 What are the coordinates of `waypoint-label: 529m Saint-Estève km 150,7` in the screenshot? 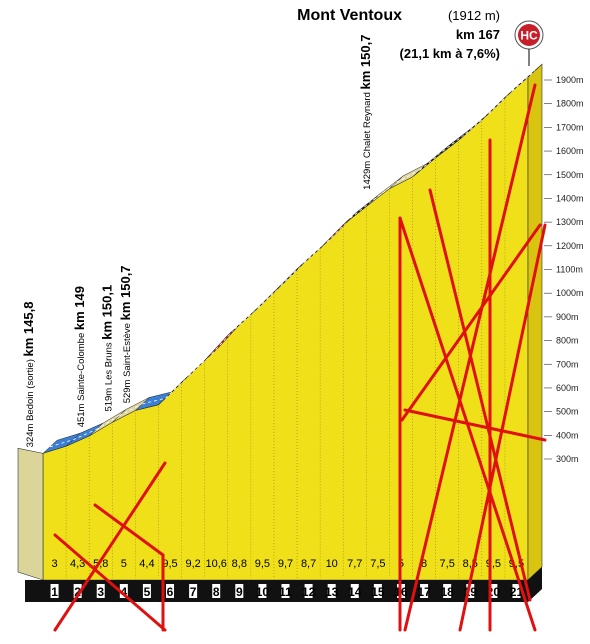 It's located at (125, 334).